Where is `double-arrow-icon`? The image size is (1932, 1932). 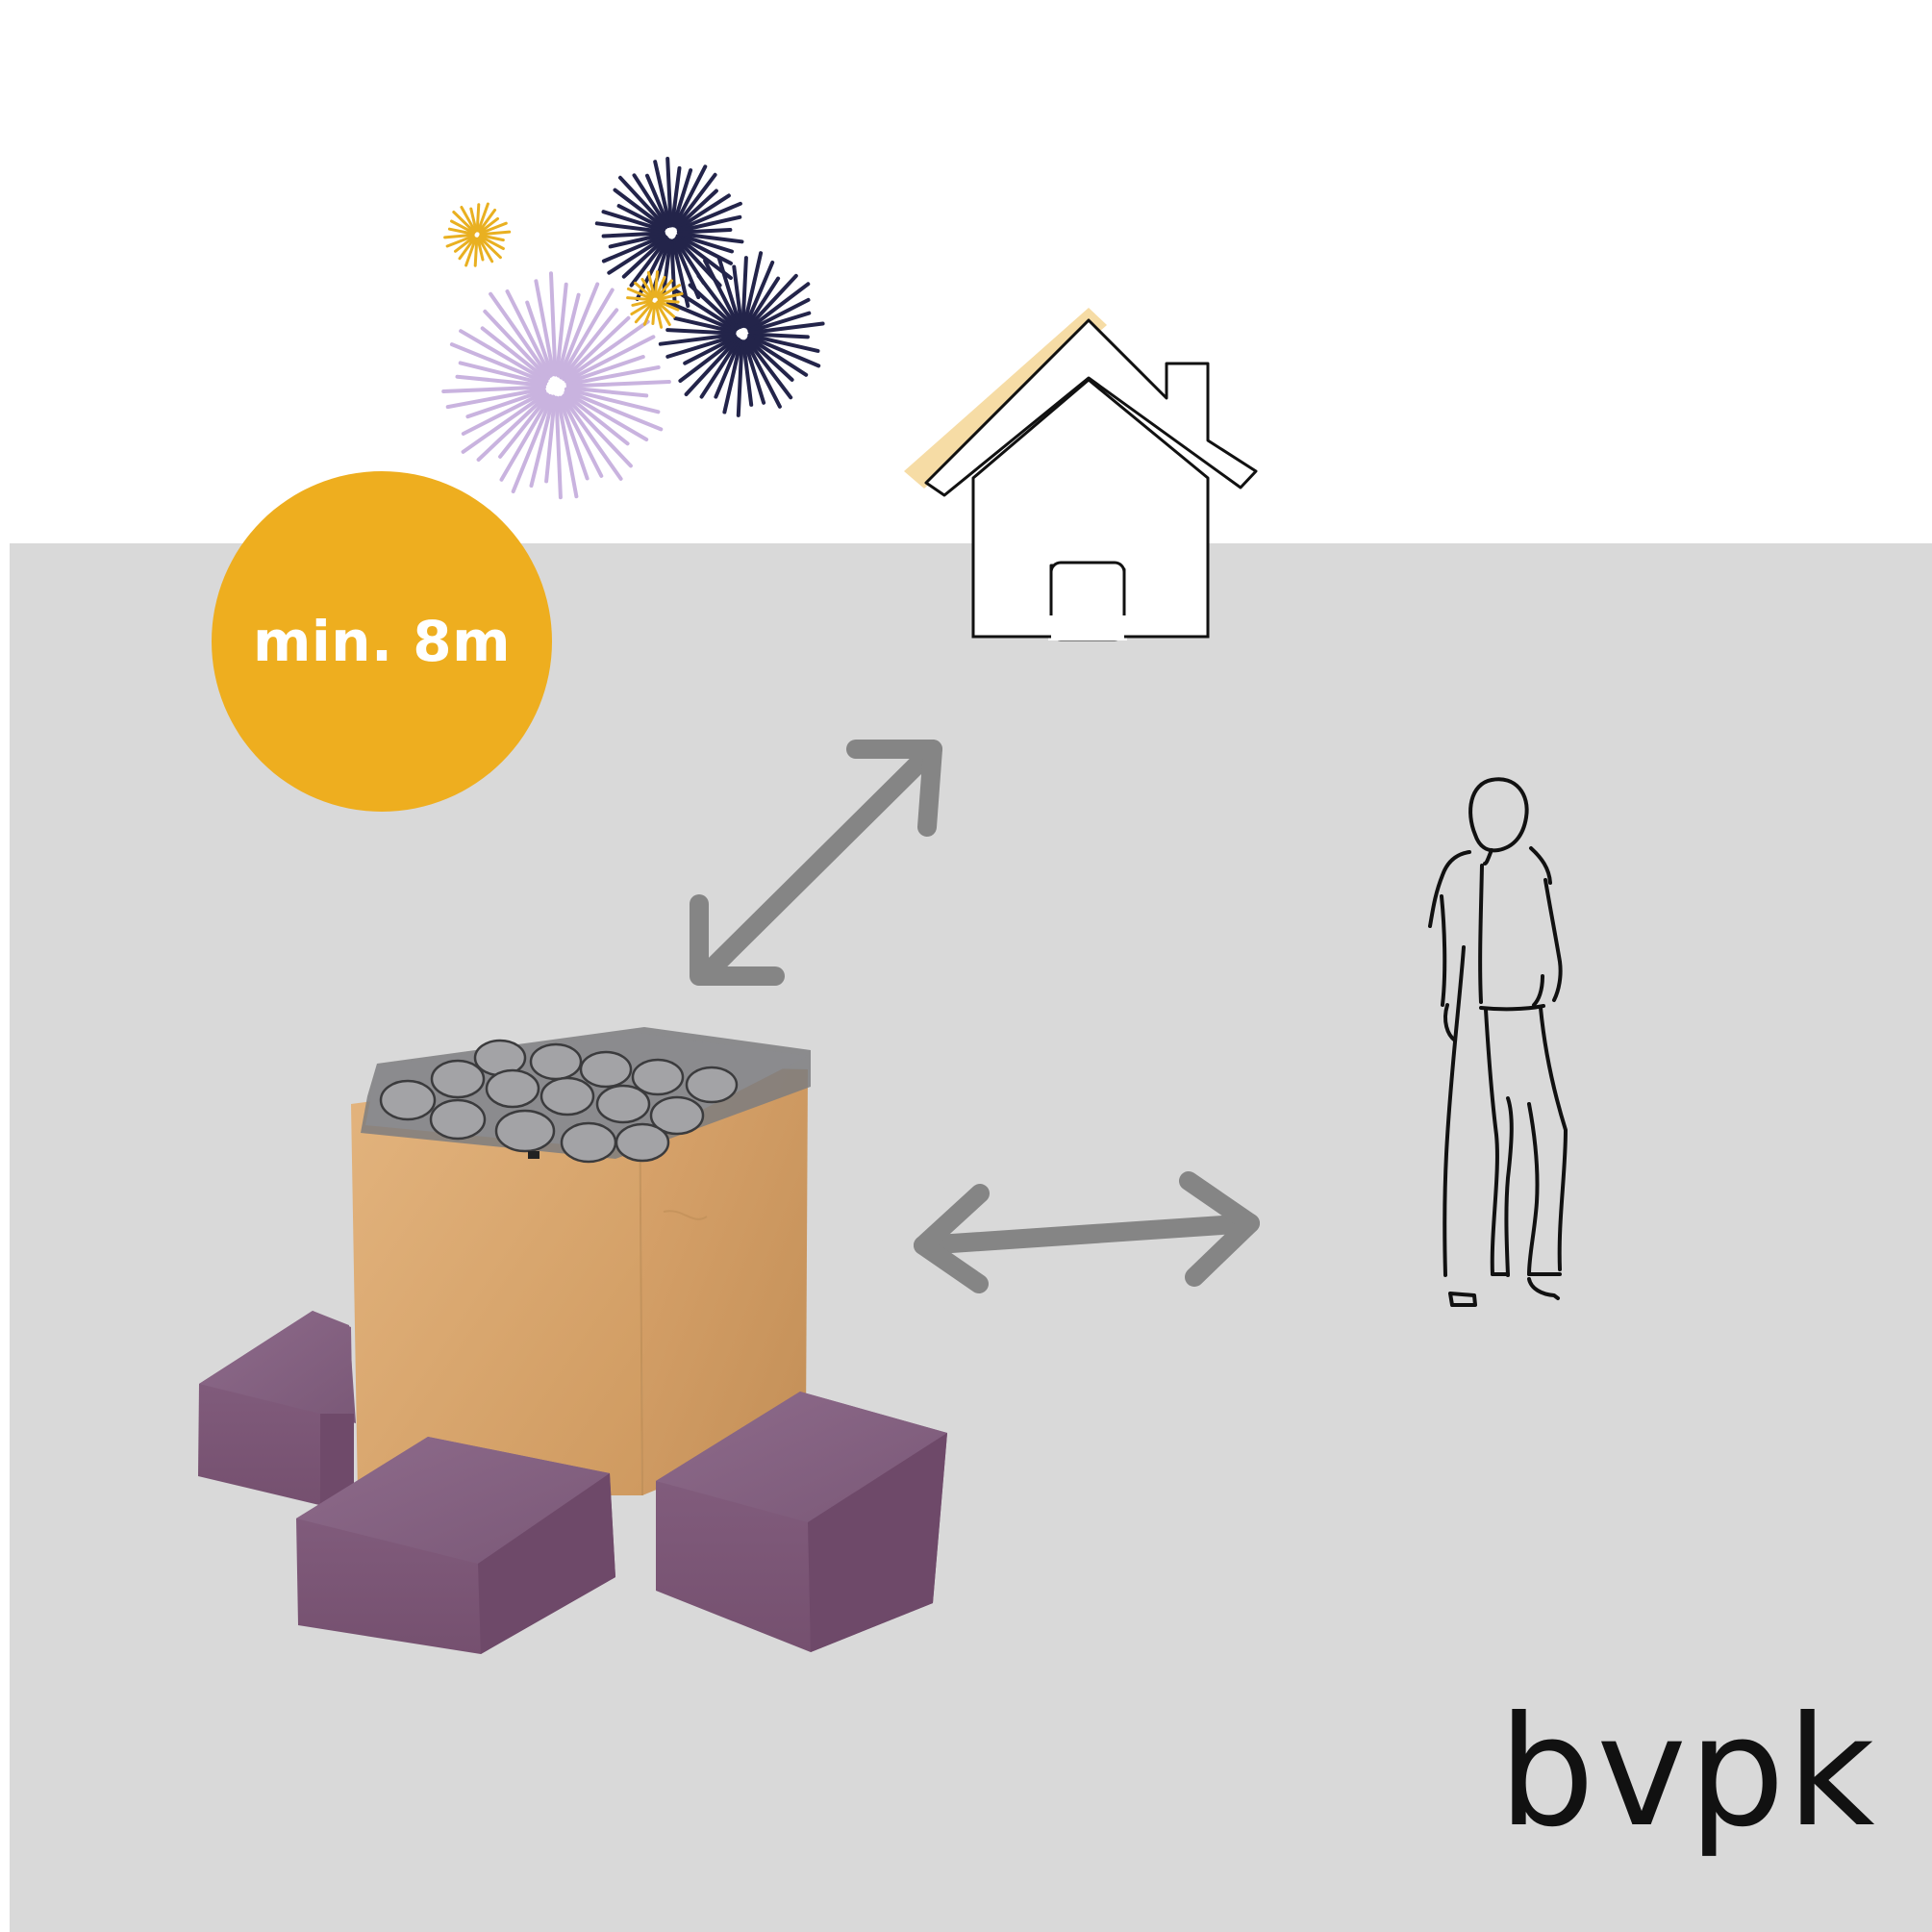
double-arrow-icon is located at coordinates (1087, 1232).